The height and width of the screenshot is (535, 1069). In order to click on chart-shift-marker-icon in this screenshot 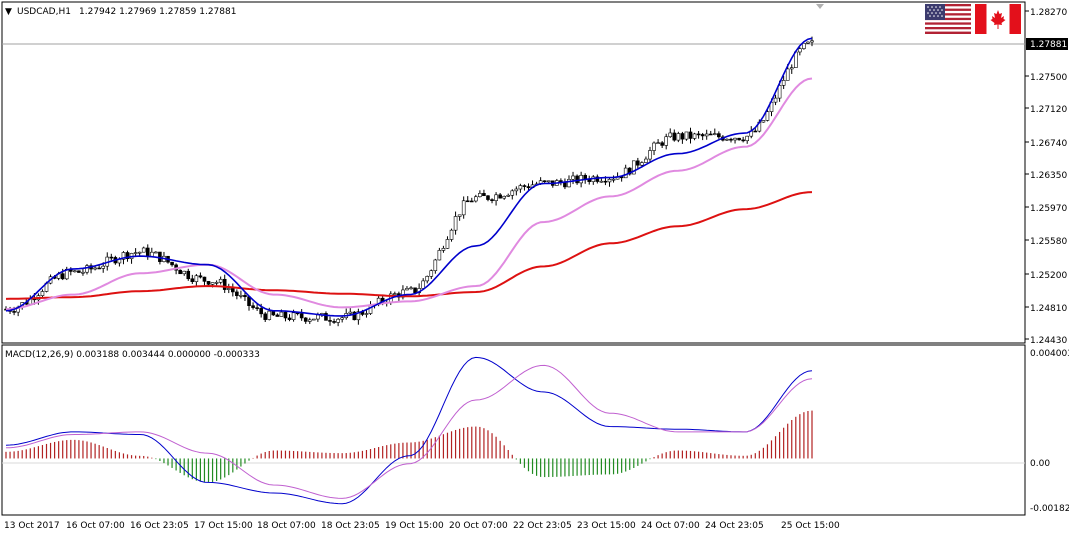, I will do `click(820, 6)`.